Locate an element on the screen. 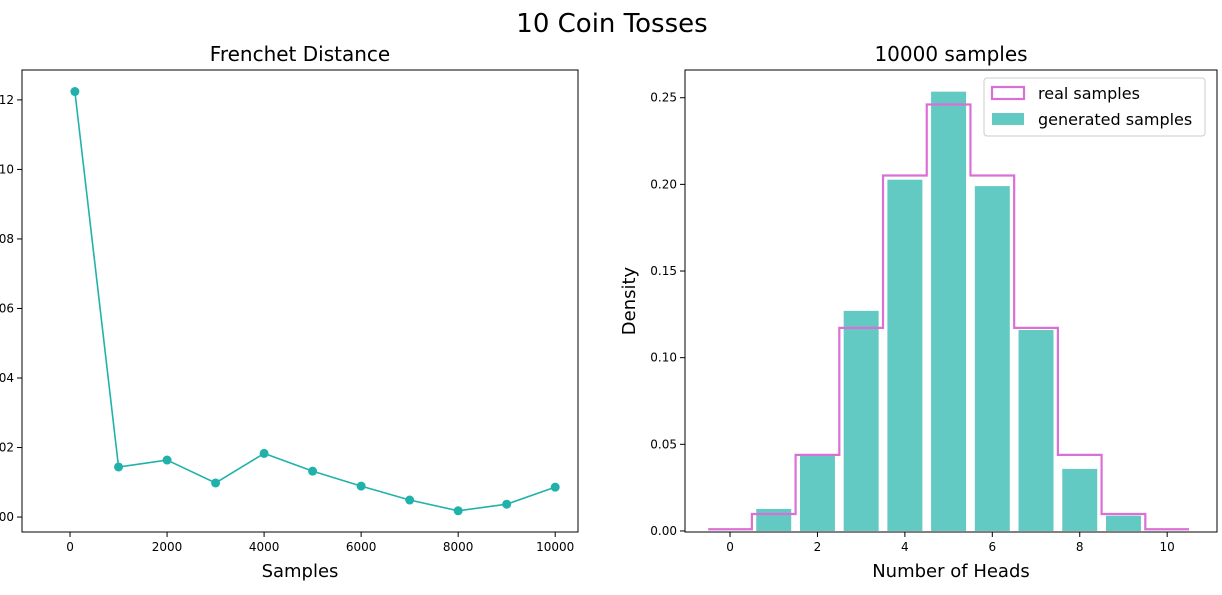 This screenshot has width=1222, height=595. x-axis-label: Samples is located at coordinates (300, 571).